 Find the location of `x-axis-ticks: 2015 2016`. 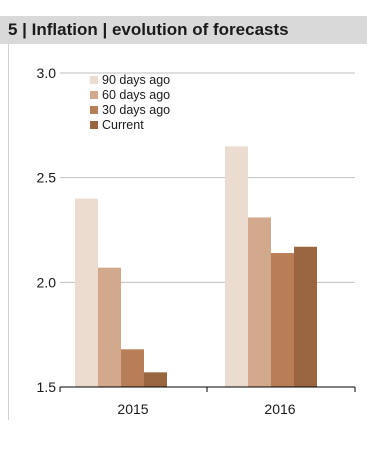

x-axis-ticks: 2015 2016 is located at coordinates (206, 409).